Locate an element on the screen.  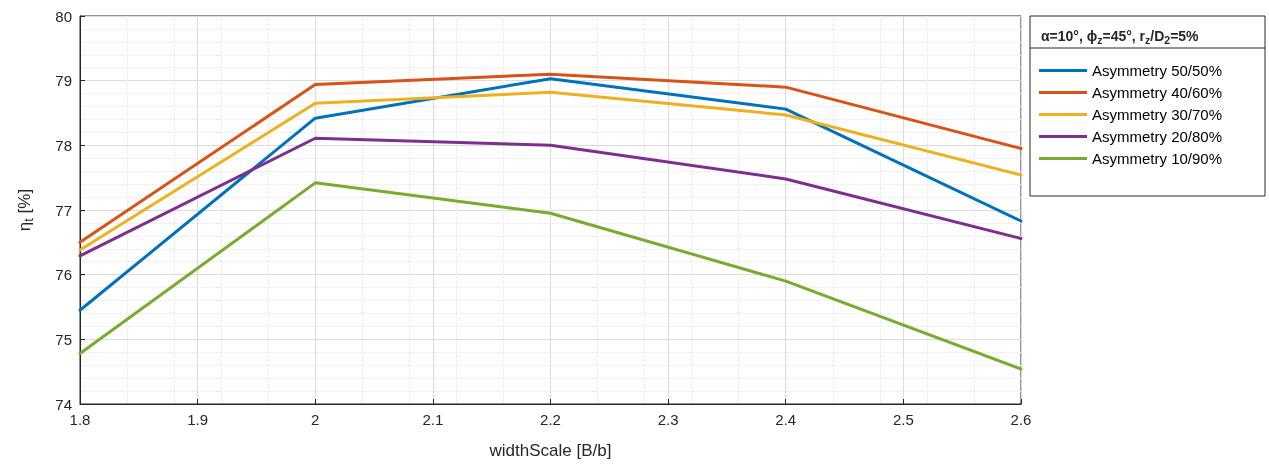
y-tick-label: 78 is located at coordinates (63, 145).